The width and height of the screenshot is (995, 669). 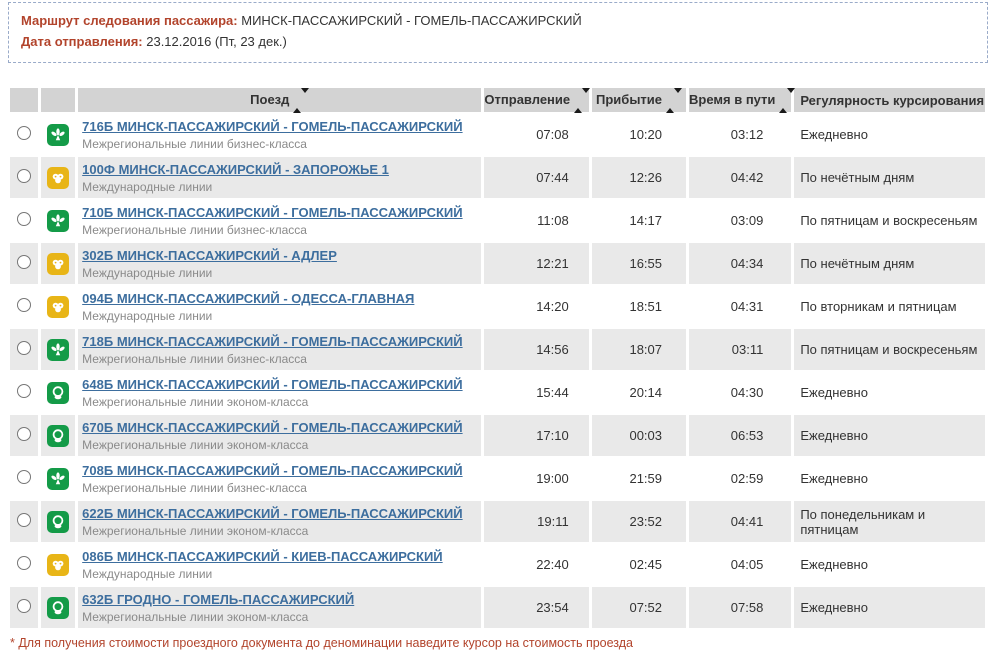 What do you see at coordinates (629, 100) in the screenshot?
I see `column-header-arrival-label: Прибытие` at bounding box center [629, 100].